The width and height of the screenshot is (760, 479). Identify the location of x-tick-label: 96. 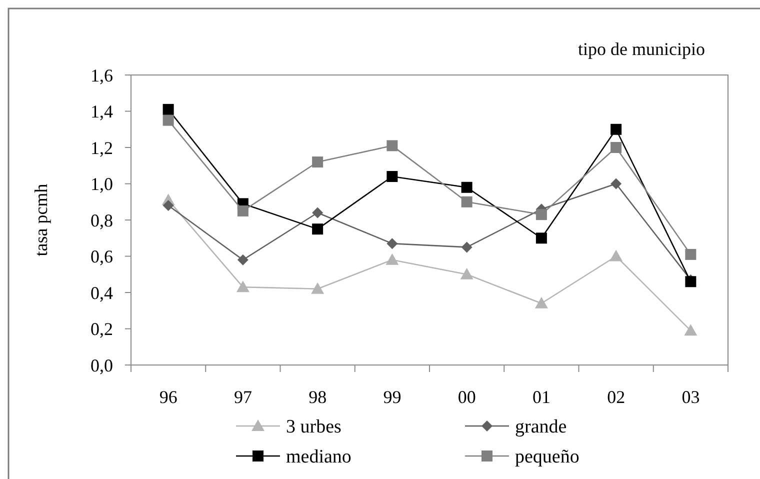
(168, 397).